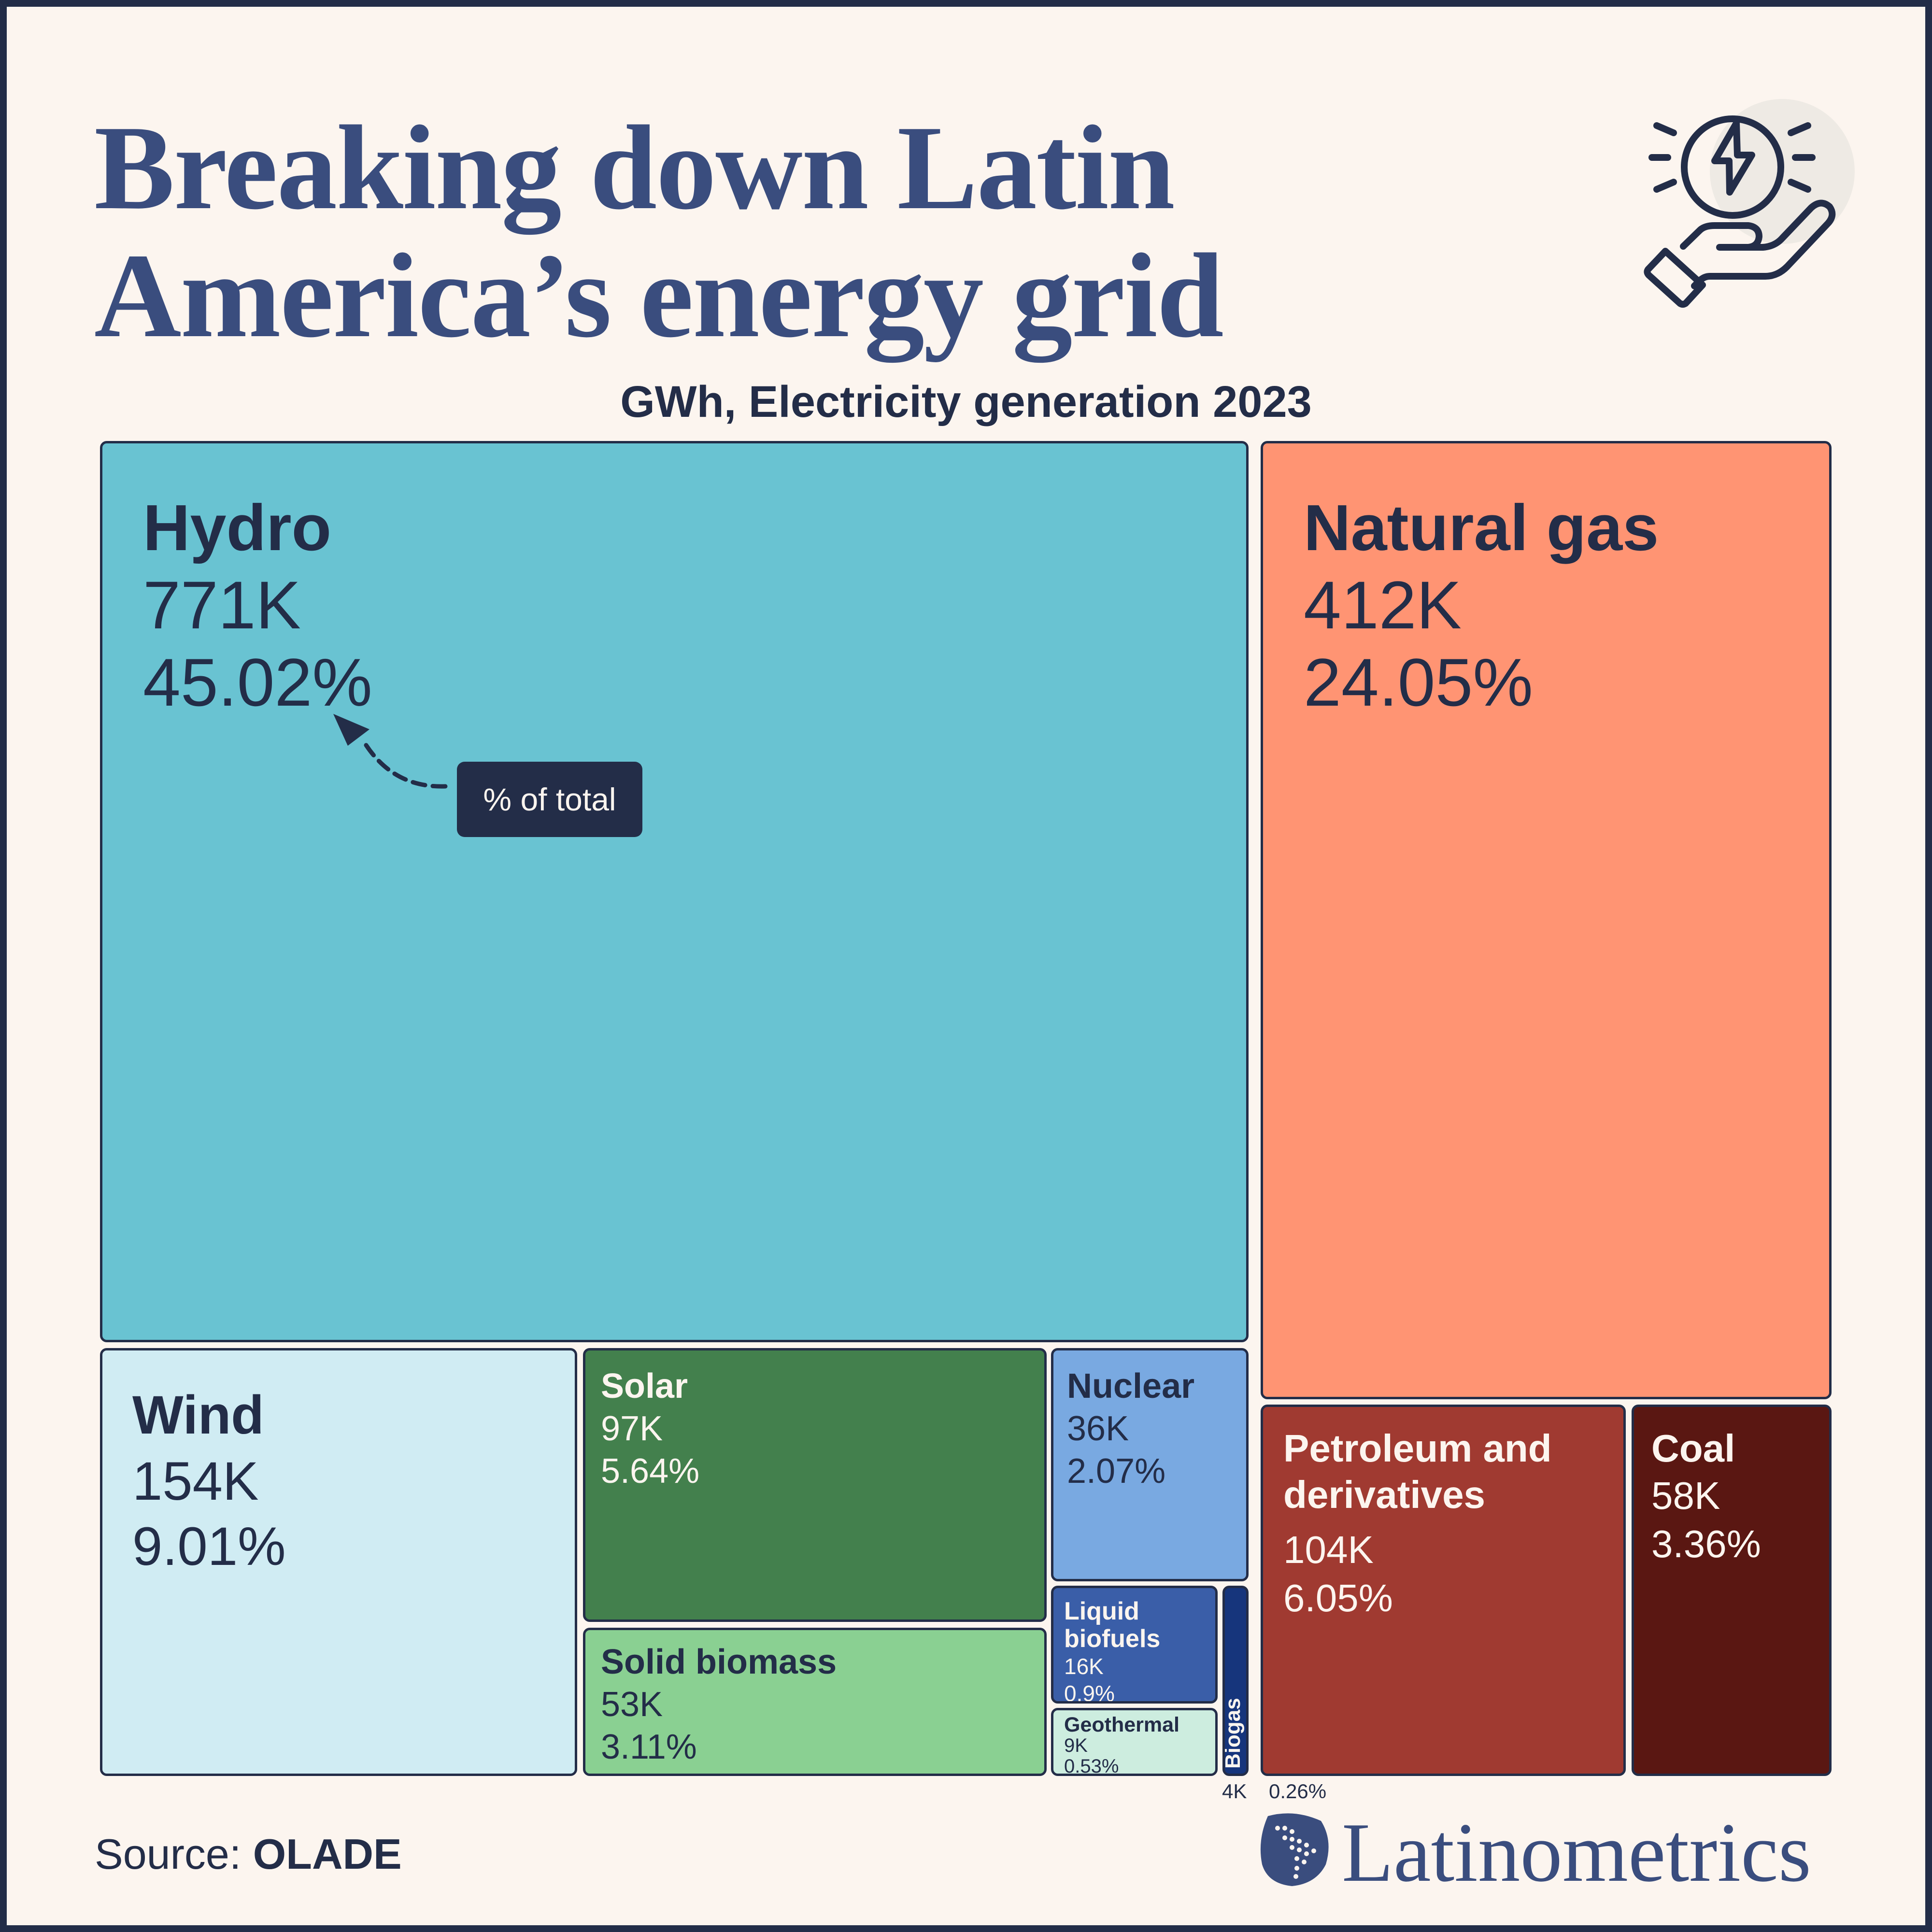 The image size is (1932, 1932). What do you see at coordinates (549, 799) in the screenshot?
I see `annotation-percent-of-total: % of total` at bounding box center [549, 799].